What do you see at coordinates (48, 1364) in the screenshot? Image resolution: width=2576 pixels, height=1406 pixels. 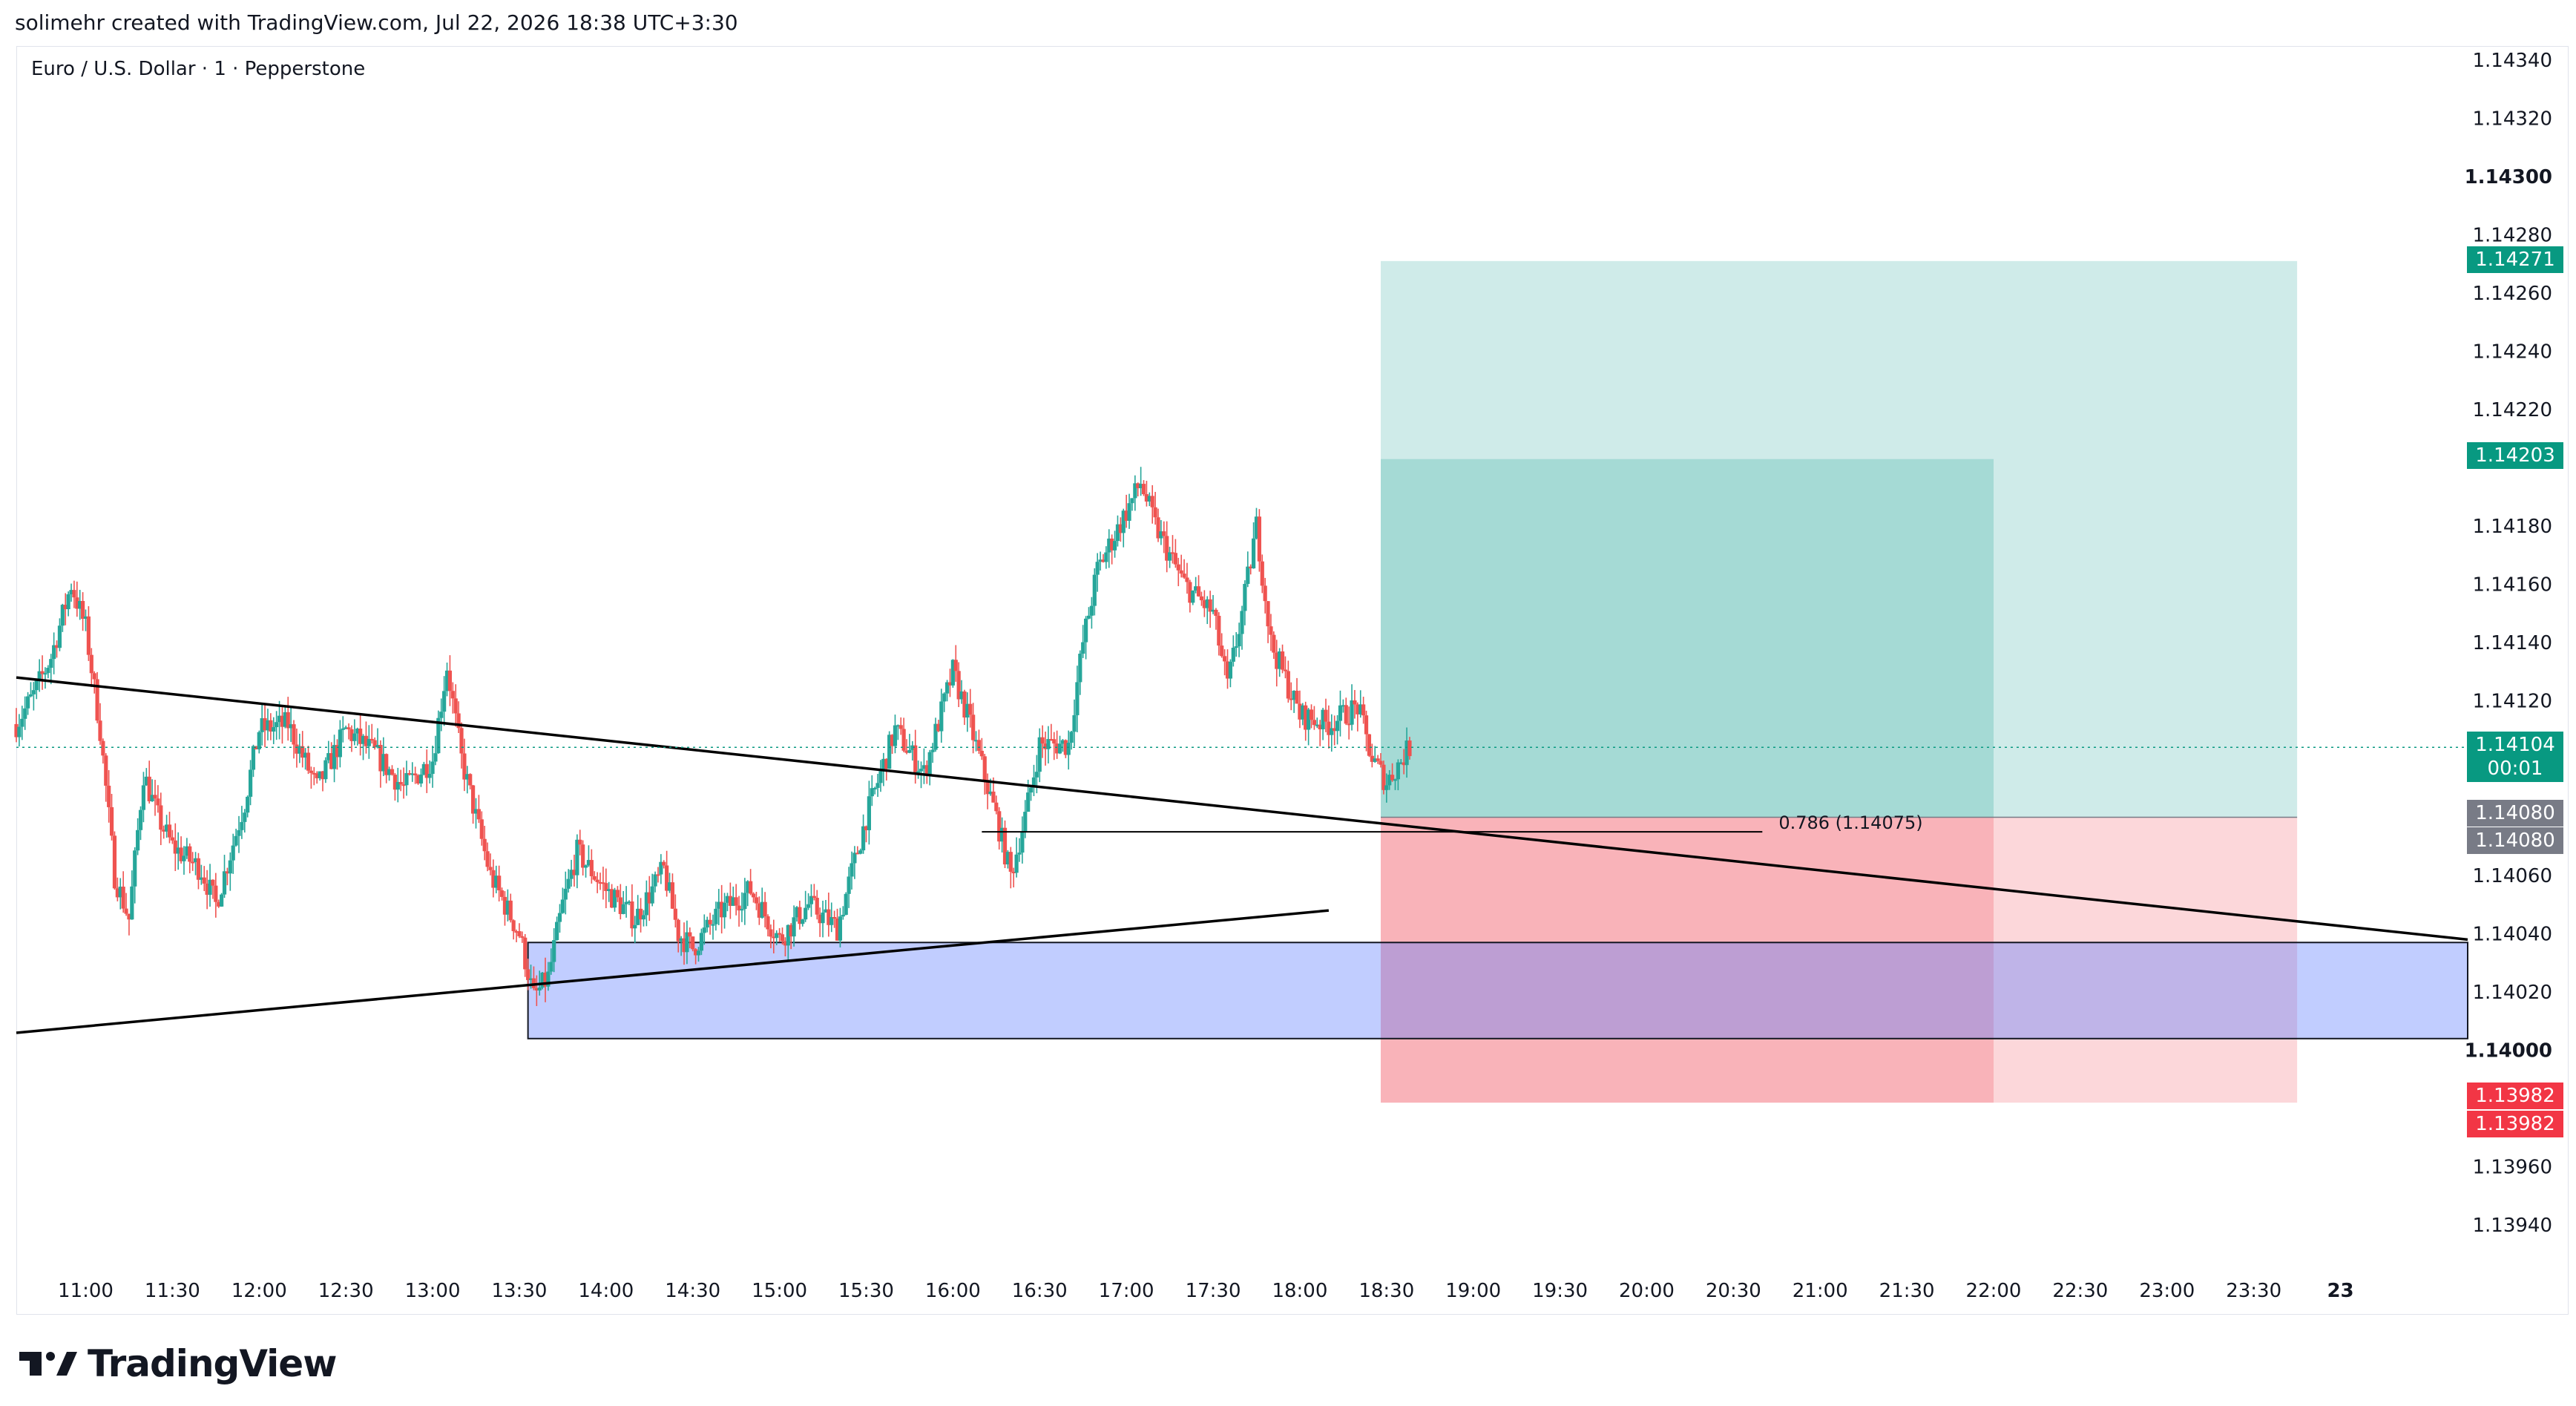 I see `tradingview-logo-icon` at bounding box center [48, 1364].